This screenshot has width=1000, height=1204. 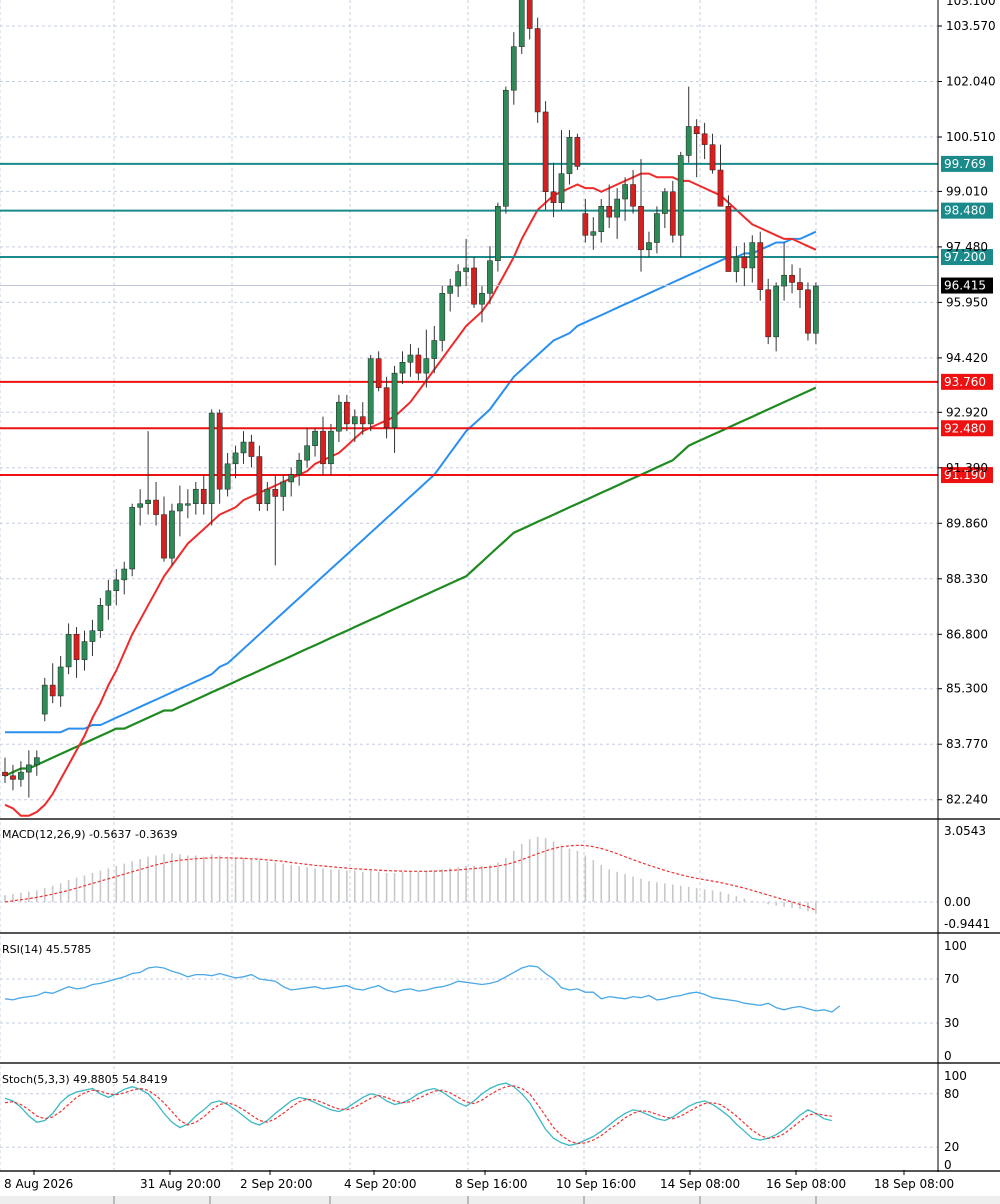 I want to click on current-price-label: 96.415, so click(x=965, y=286).